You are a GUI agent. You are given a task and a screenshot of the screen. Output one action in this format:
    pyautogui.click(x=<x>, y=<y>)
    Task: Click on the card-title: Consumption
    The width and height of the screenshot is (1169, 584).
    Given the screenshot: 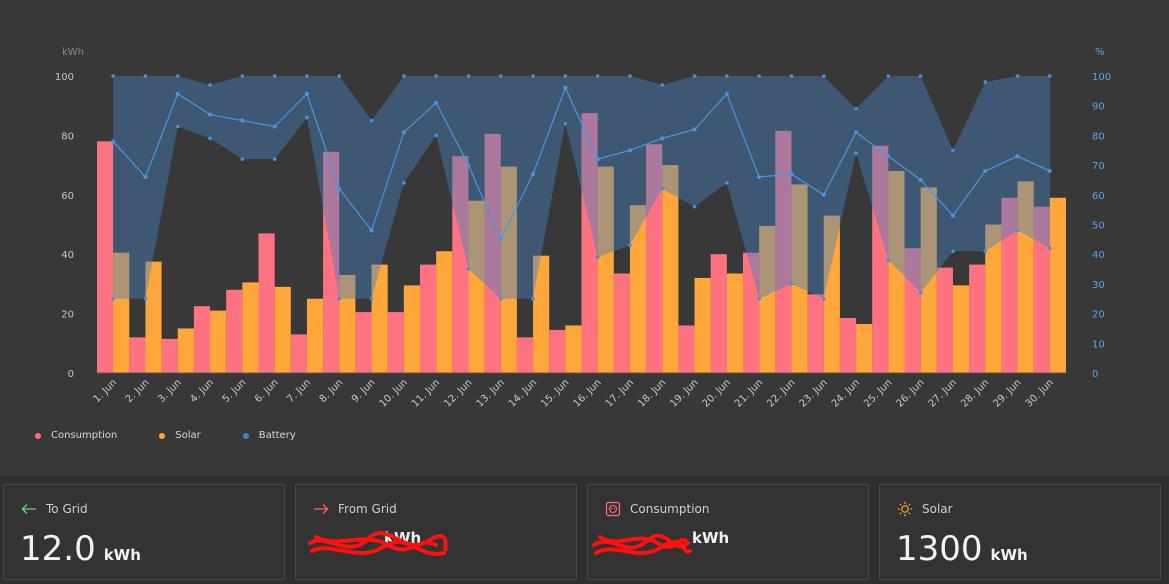 What is the action you would take?
    pyautogui.click(x=670, y=509)
    